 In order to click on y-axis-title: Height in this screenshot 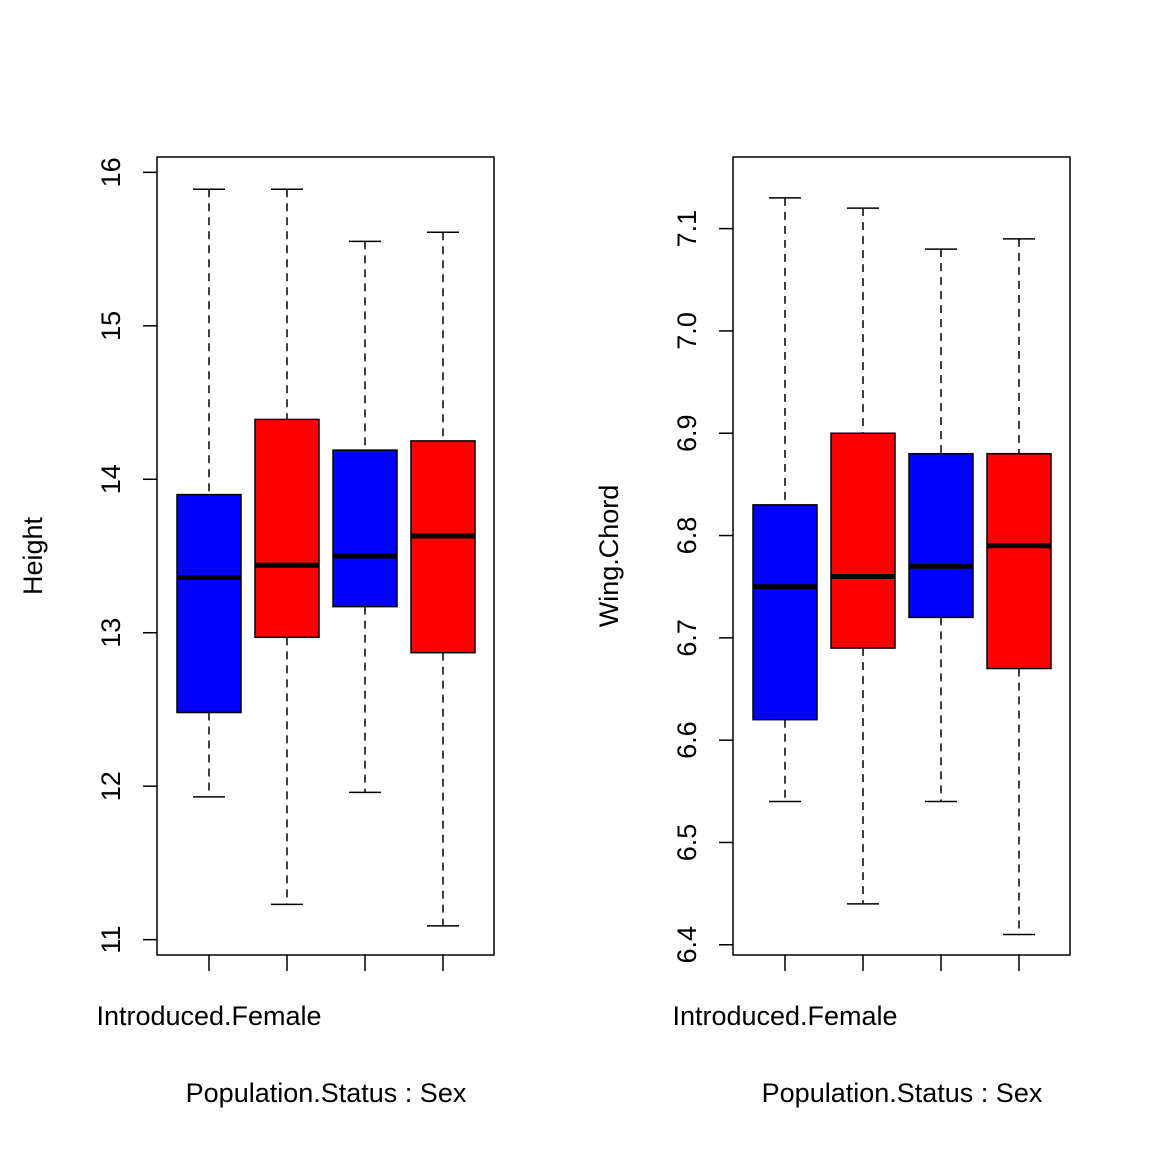, I will do `click(33, 555)`.